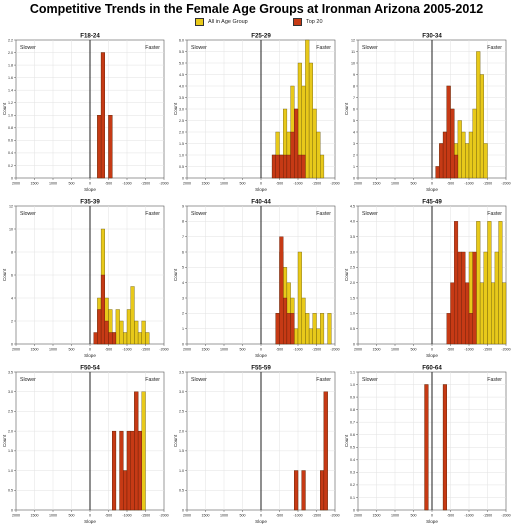  Describe the element at coordinates (183, 222) in the screenshot. I see `y-tick-label: 8` at that location.